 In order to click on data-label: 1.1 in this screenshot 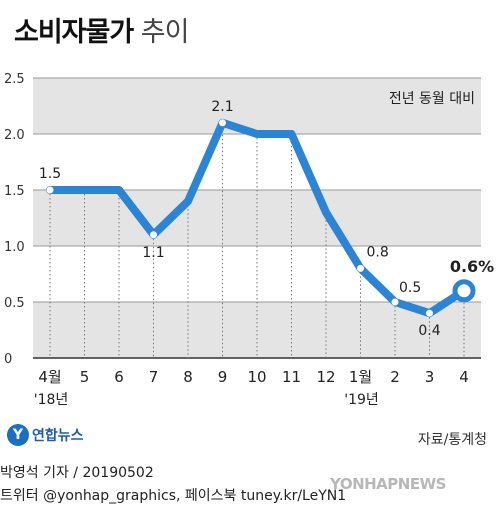, I will do `click(153, 253)`.